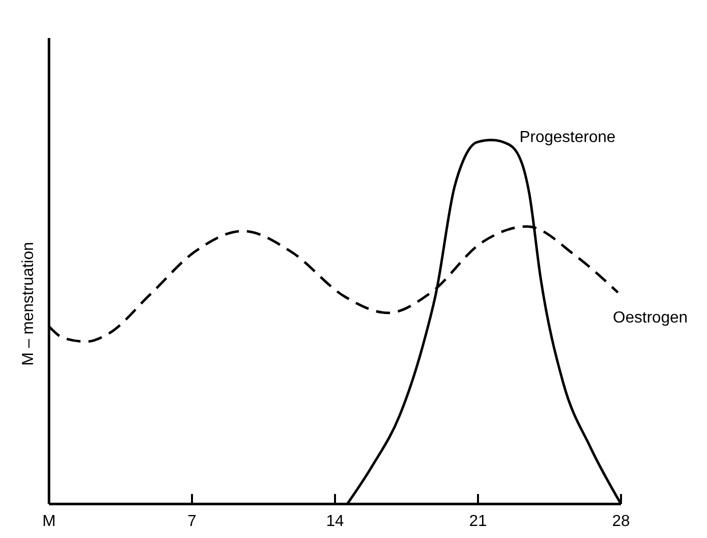 This screenshot has height=538, width=707. What do you see at coordinates (478, 521) in the screenshot?
I see `x-tick-label: 21` at bounding box center [478, 521].